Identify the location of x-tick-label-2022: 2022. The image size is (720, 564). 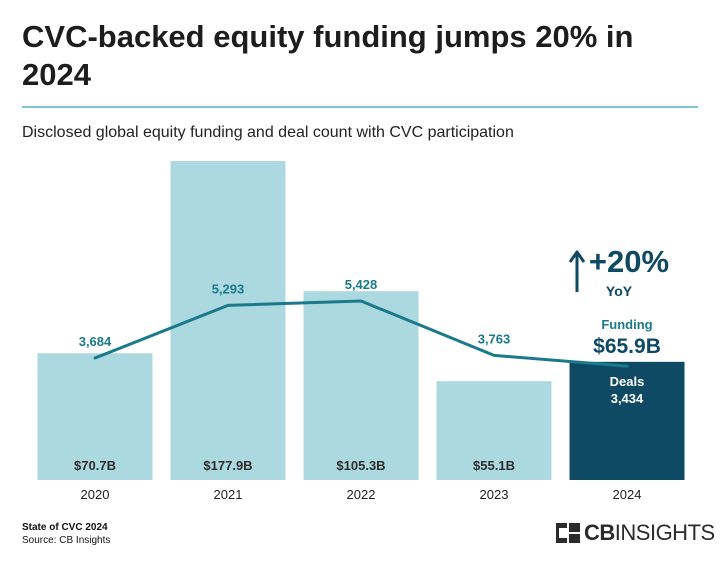
(361, 494).